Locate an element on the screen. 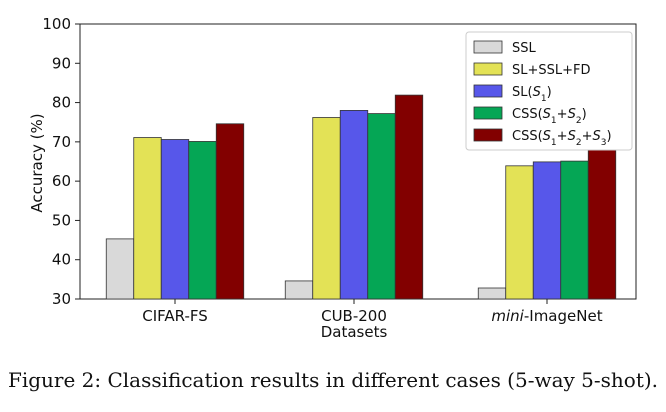  x-axis-label: Datasets is located at coordinates (354, 332).